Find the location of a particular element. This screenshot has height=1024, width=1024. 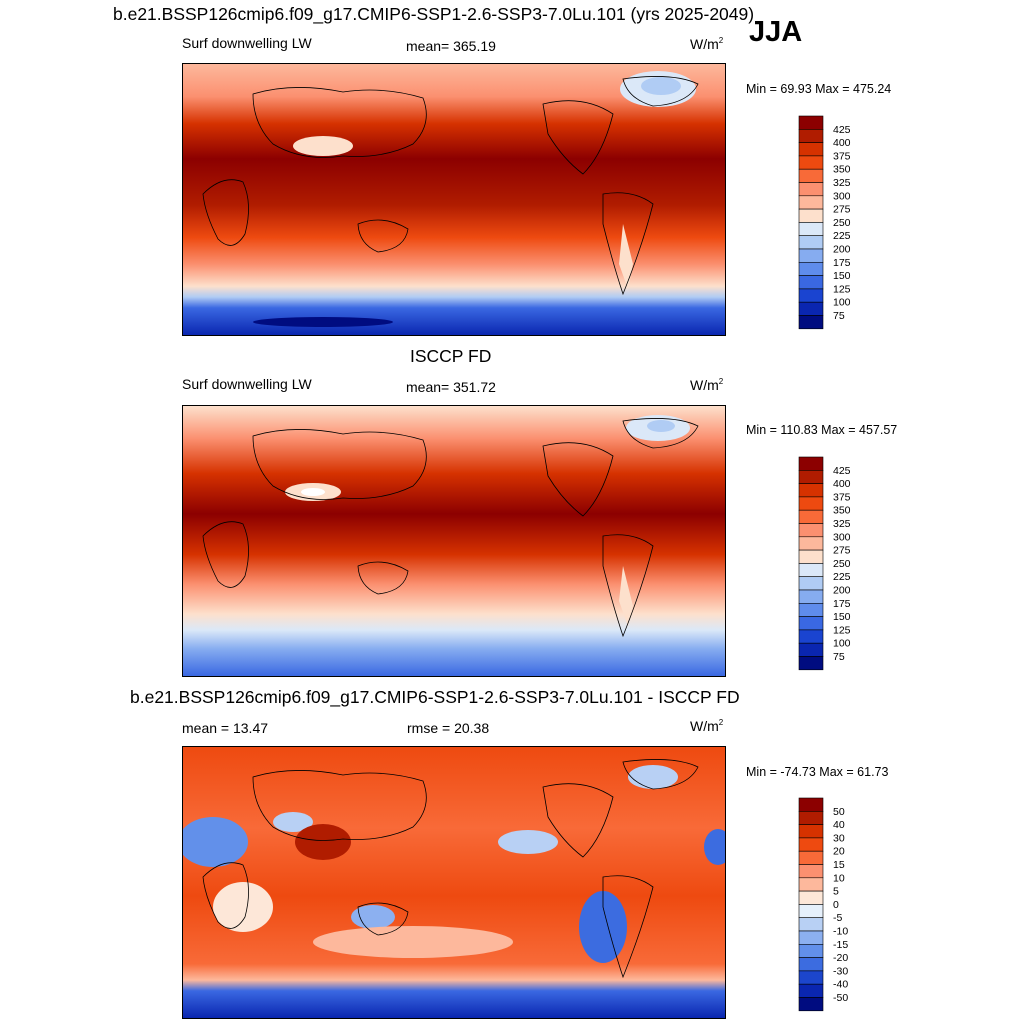

panel3-minmax-label: Min = -74.73 Max = 61.73 is located at coordinates (817, 772).